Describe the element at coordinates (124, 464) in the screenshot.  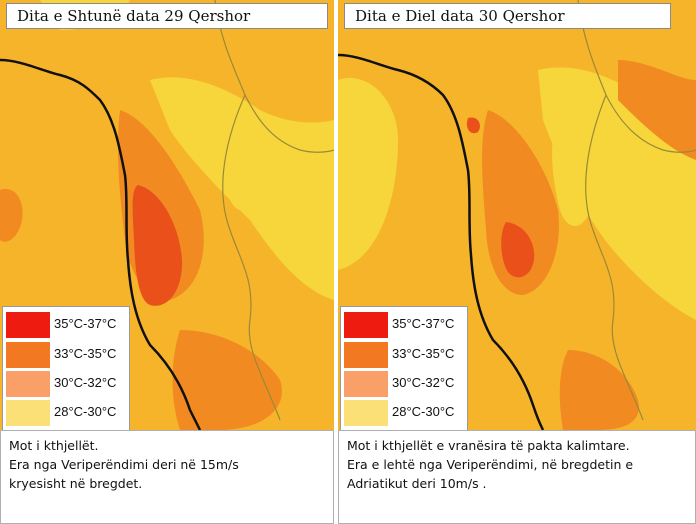
I see `description-line: Era nga Veriperëndimi deri në 15m/s` at that location.